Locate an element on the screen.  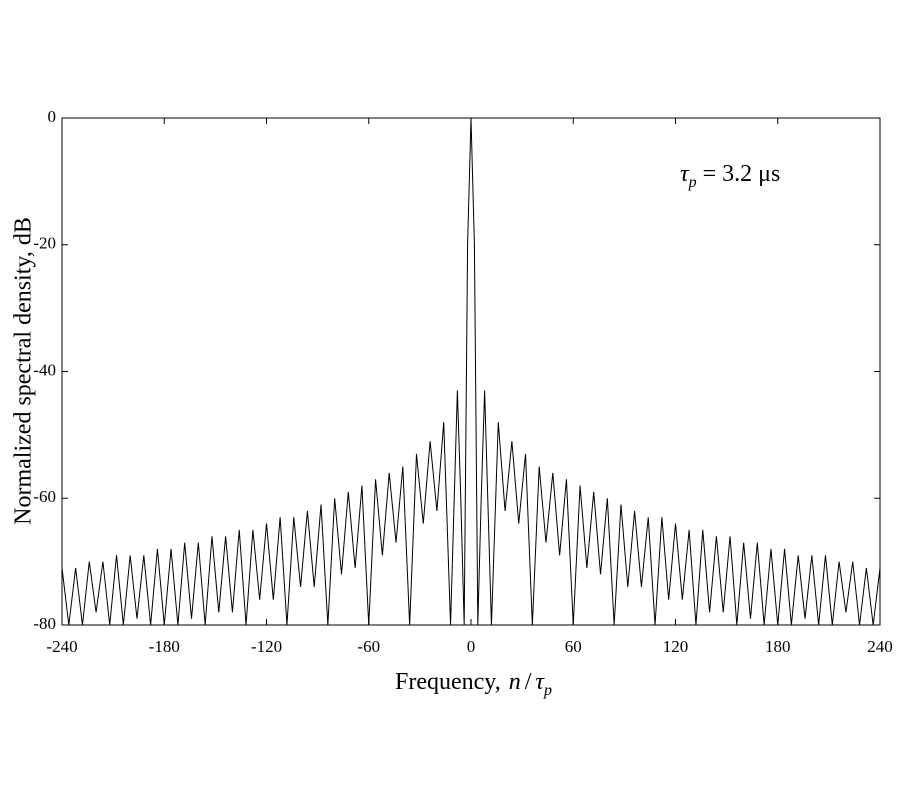
annotation: τp = 3.2 μs is located at coordinates (730, 176).